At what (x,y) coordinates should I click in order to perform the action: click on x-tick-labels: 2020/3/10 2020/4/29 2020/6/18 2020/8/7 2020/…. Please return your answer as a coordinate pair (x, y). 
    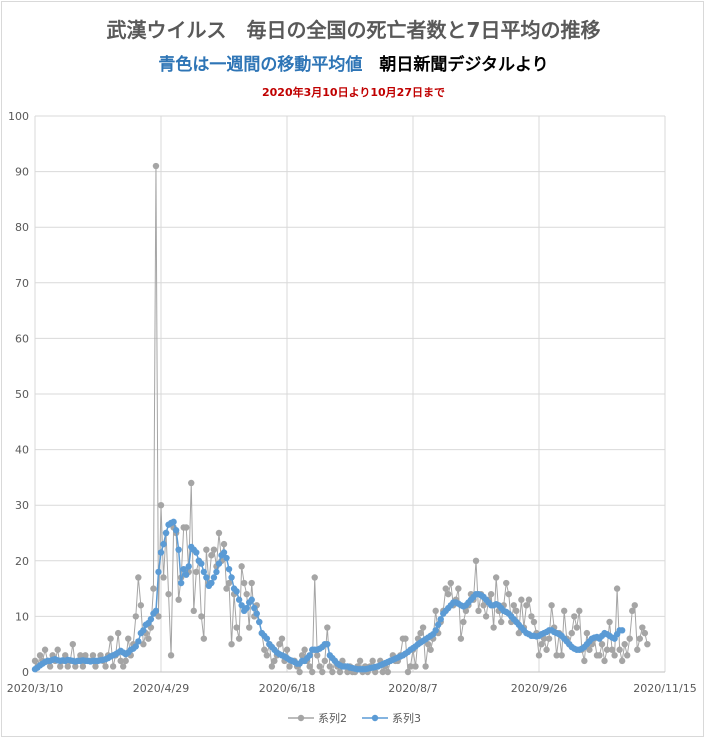
    Looking at the image, I should click on (352, 688).